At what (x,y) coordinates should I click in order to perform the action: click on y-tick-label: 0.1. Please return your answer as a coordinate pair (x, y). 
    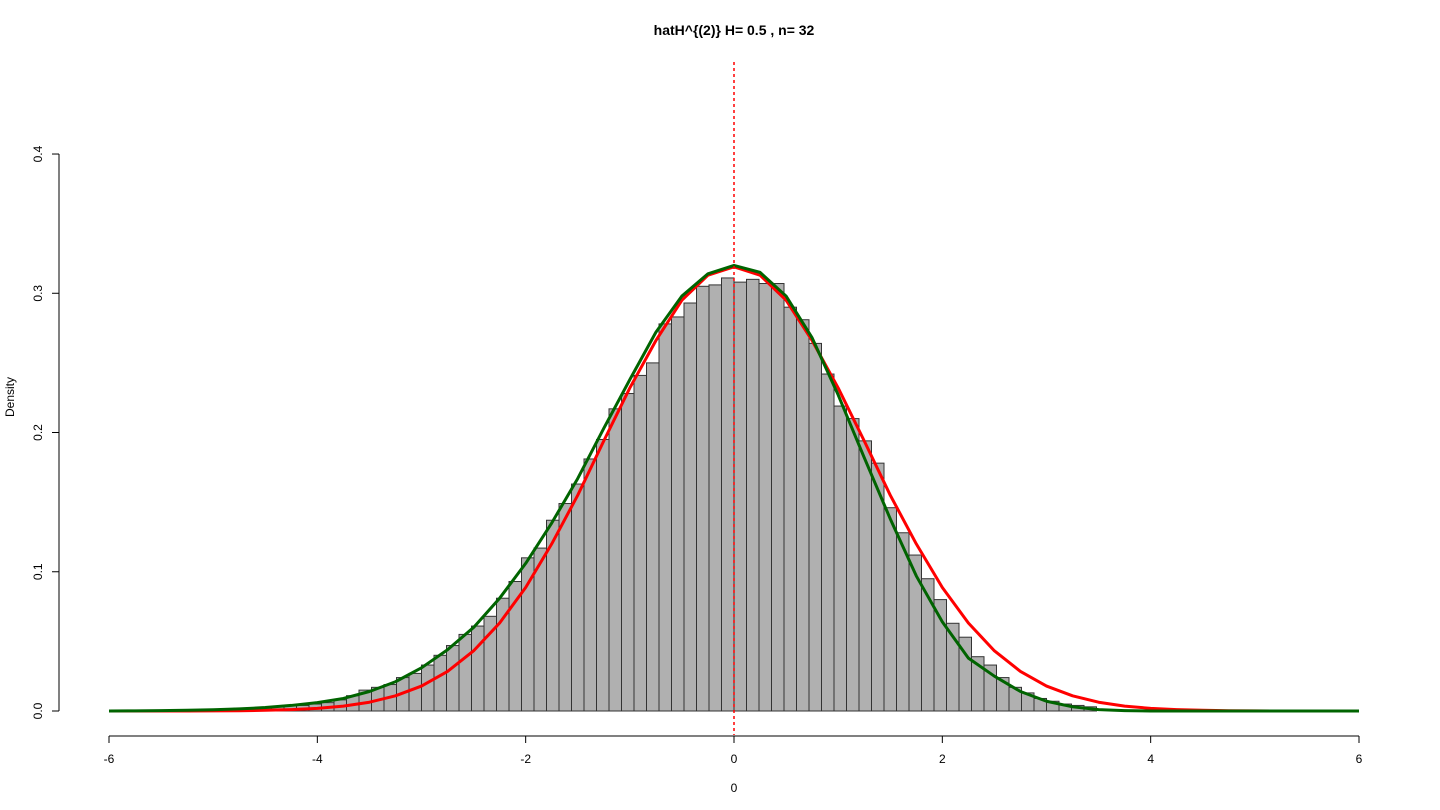
    Looking at the image, I should click on (38, 571).